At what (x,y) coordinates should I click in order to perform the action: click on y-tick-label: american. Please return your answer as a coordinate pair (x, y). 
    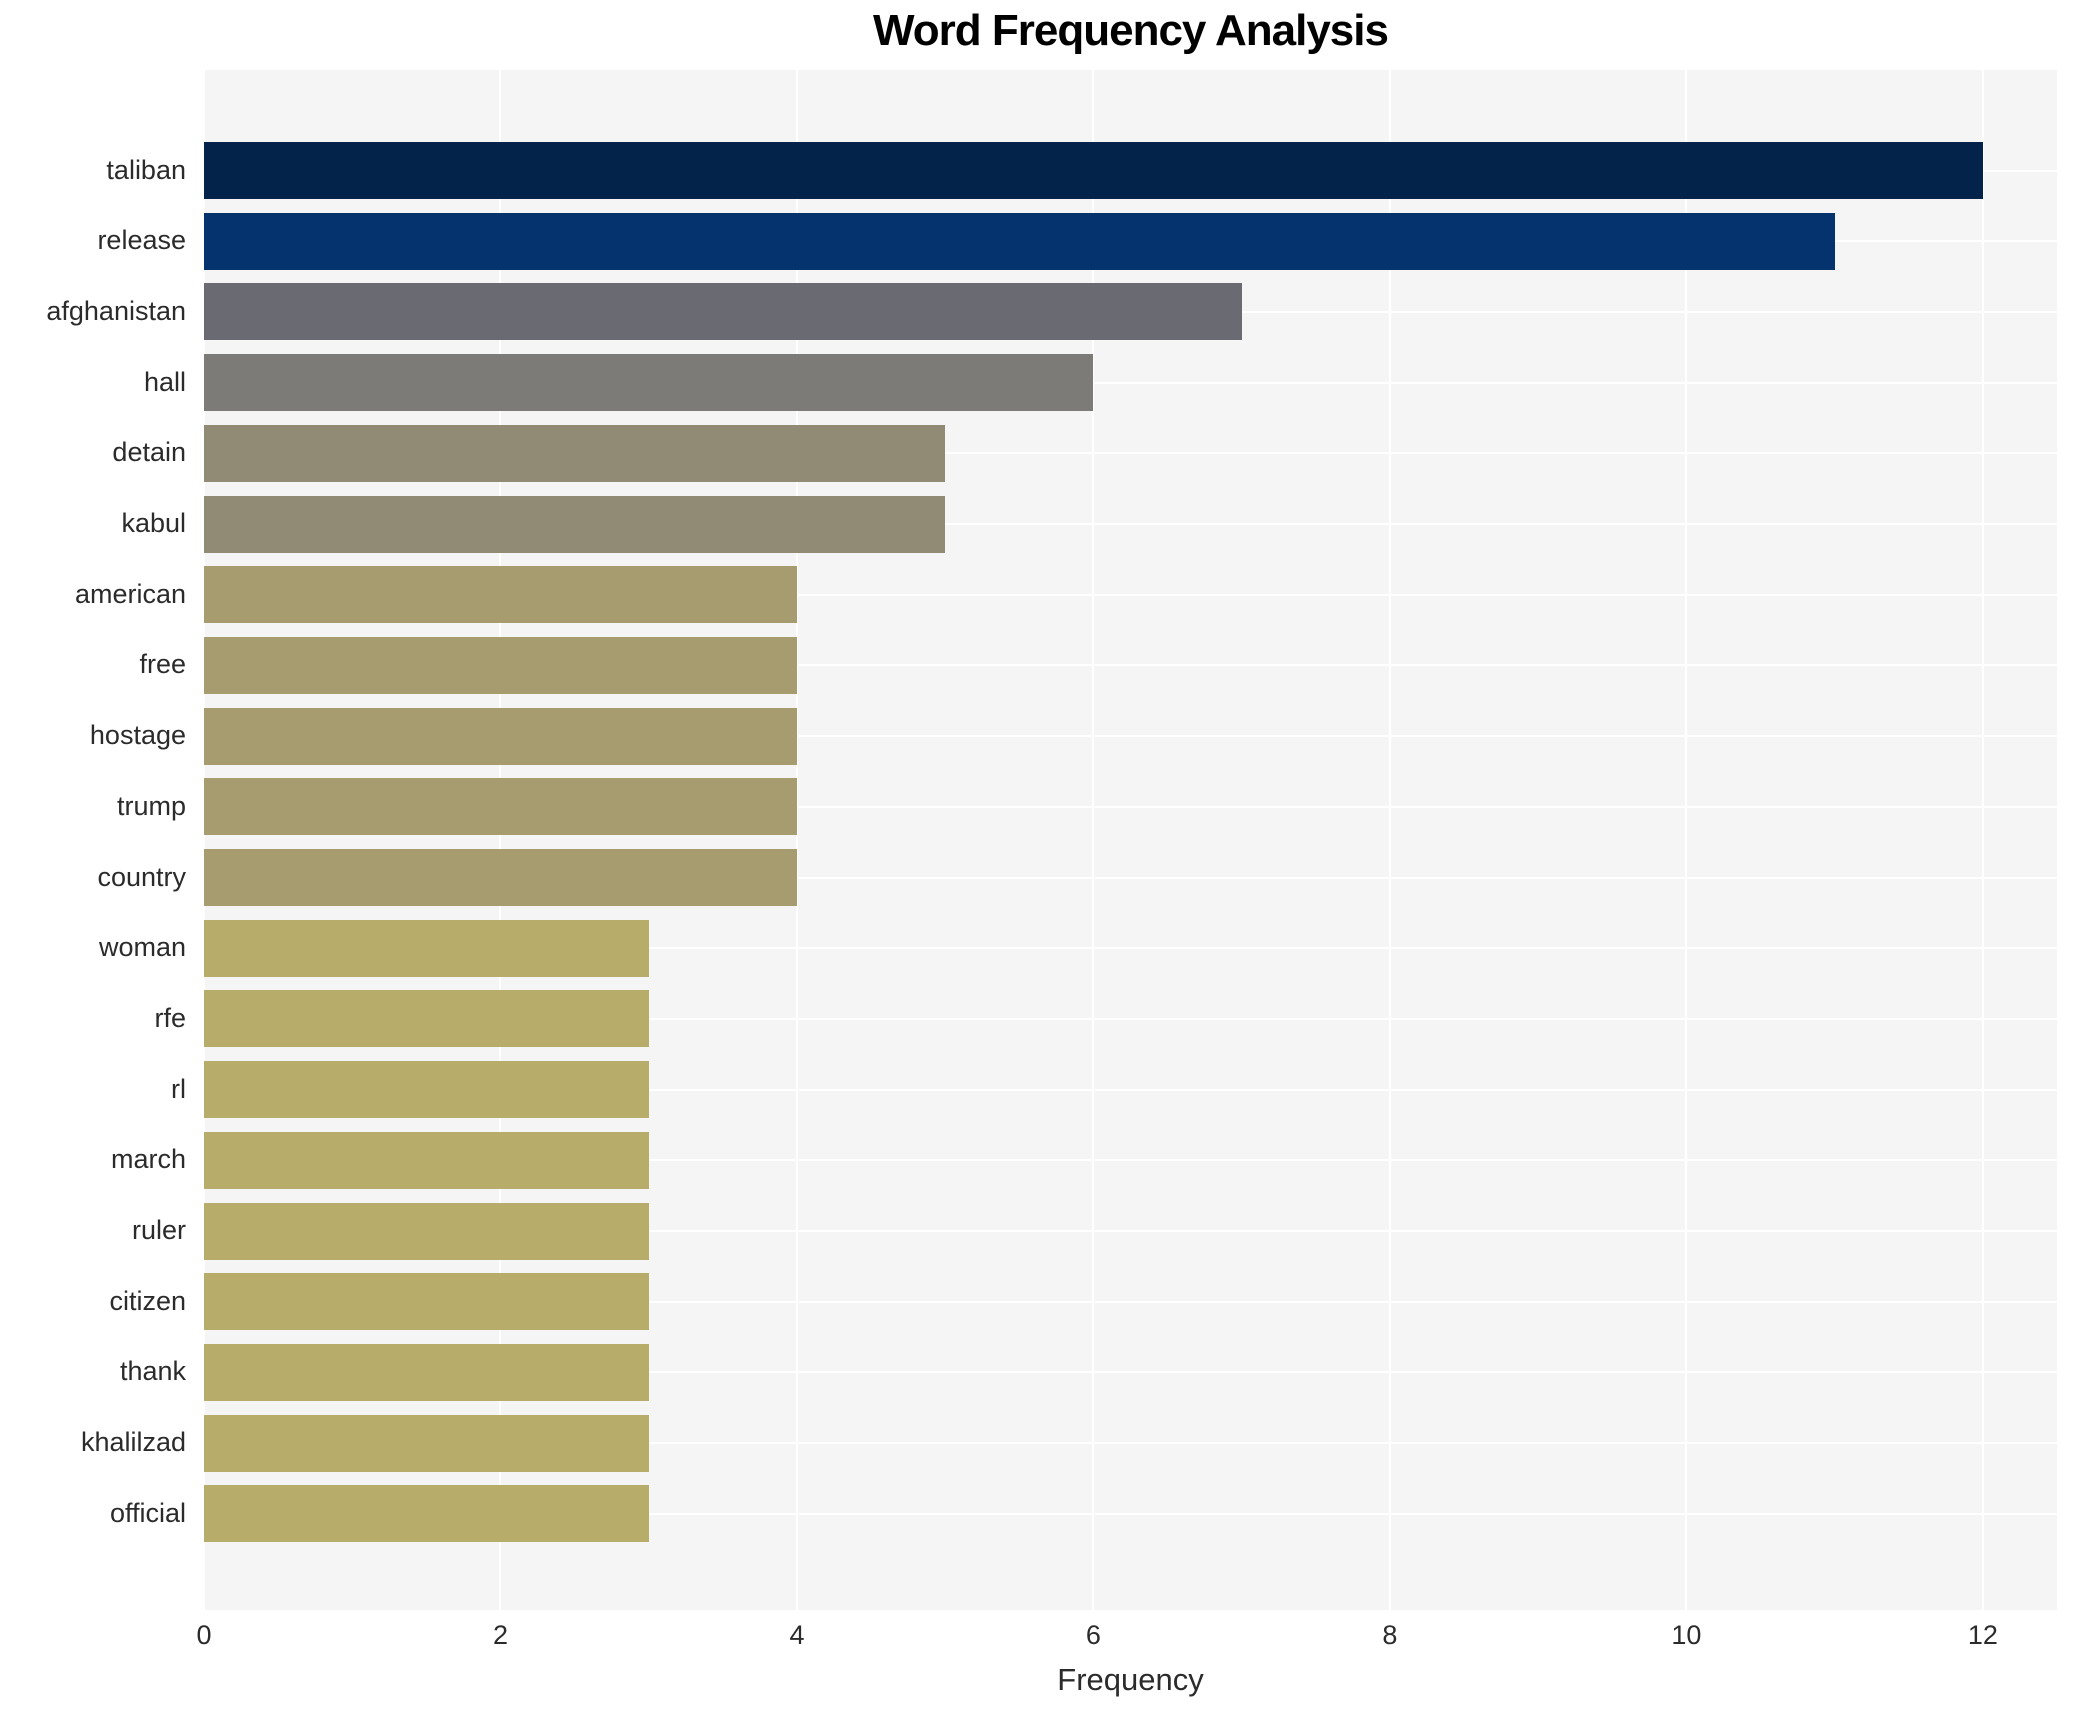
    Looking at the image, I should click on (130, 593).